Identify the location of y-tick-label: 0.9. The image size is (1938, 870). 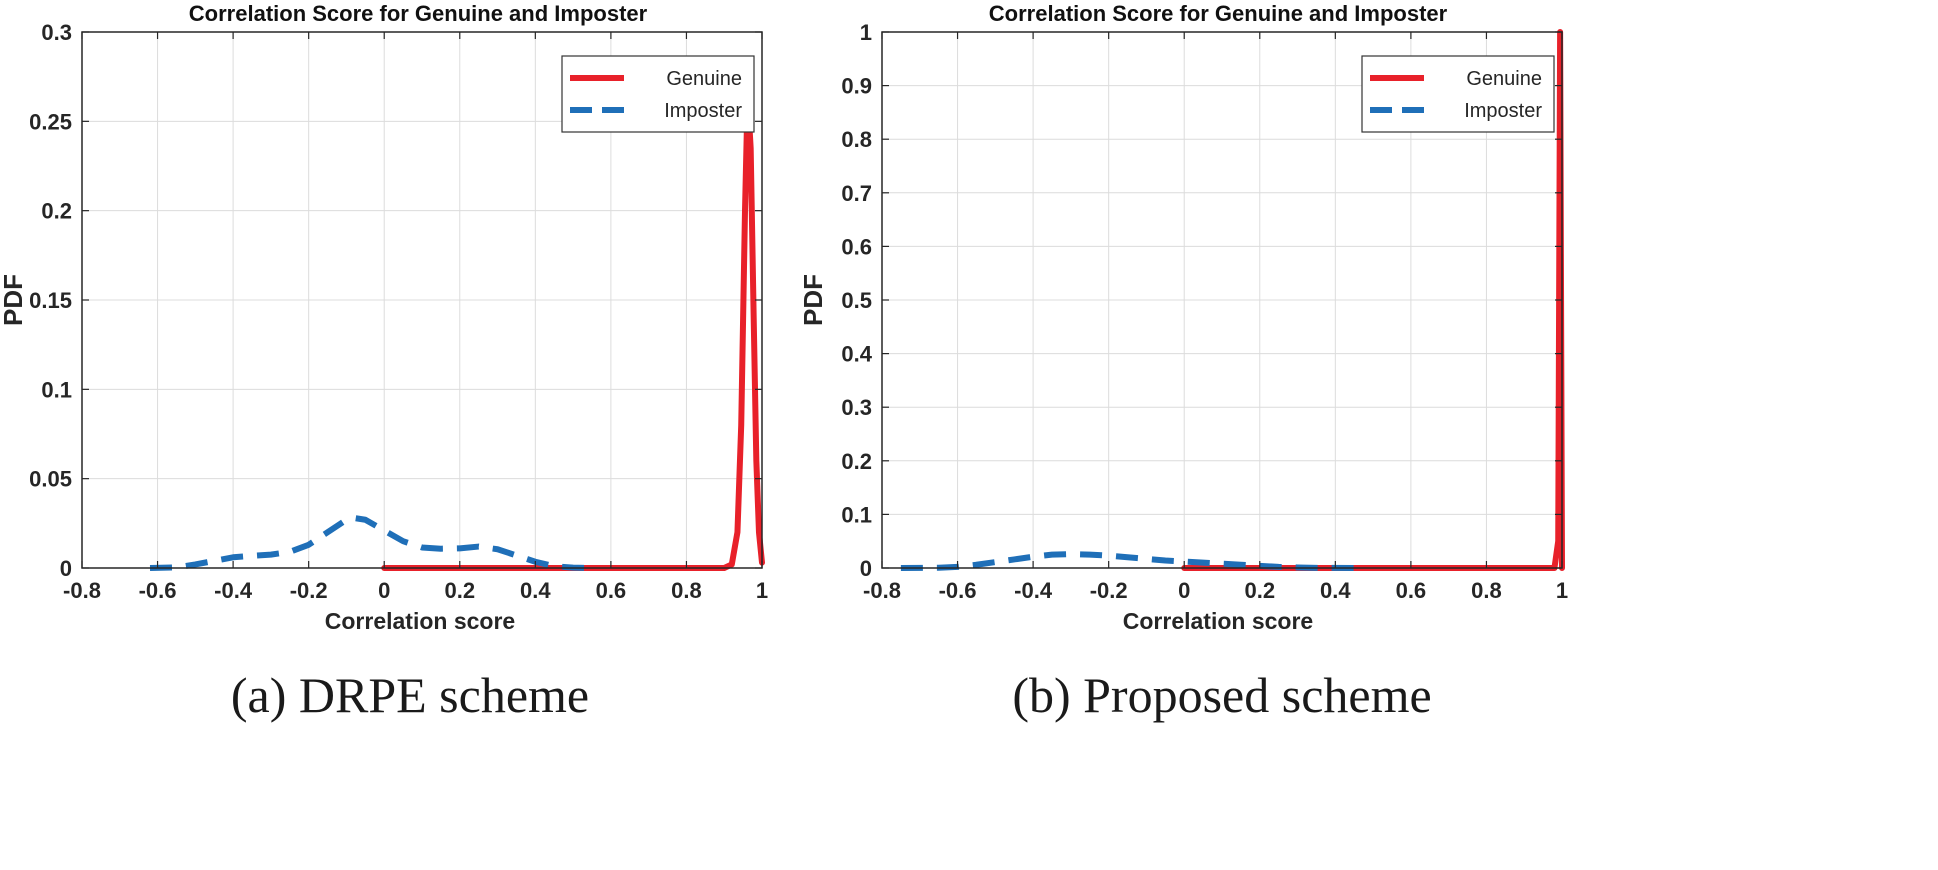
(856, 86).